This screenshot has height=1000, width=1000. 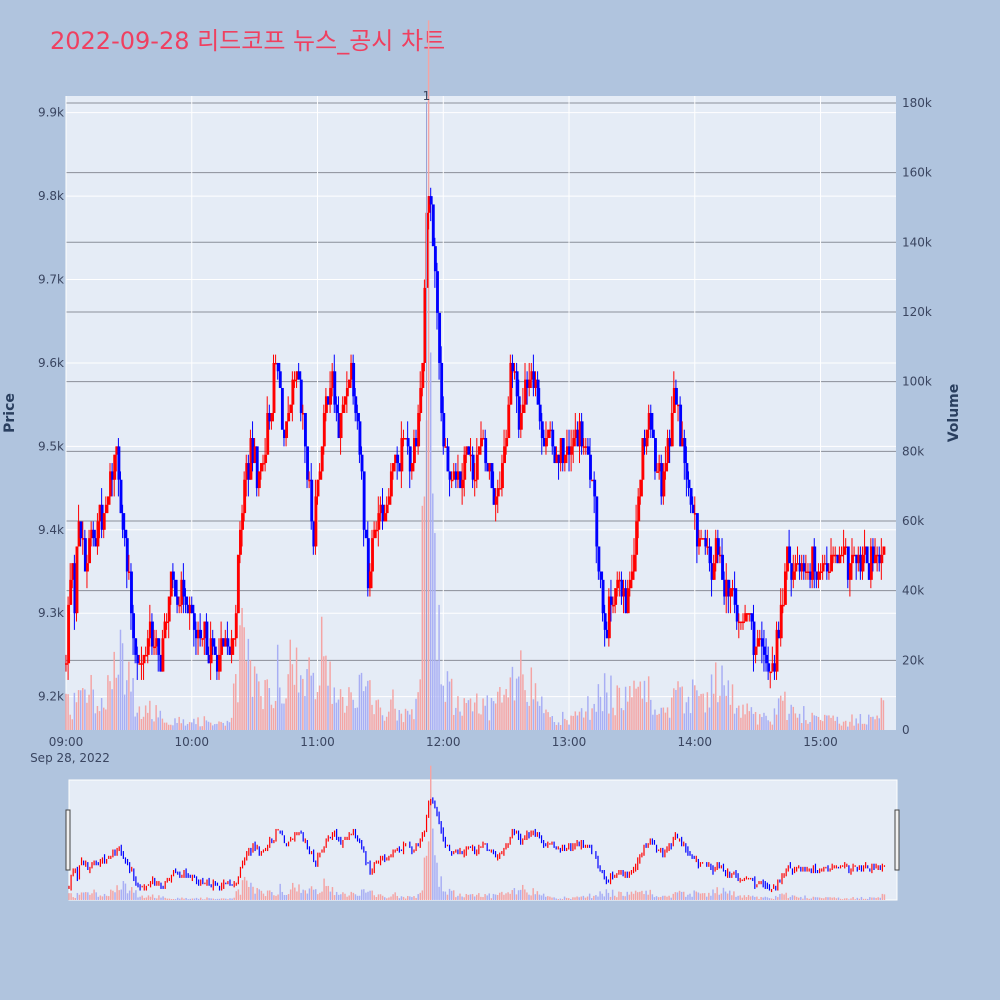 I want to click on range-slider, so click(x=482, y=833).